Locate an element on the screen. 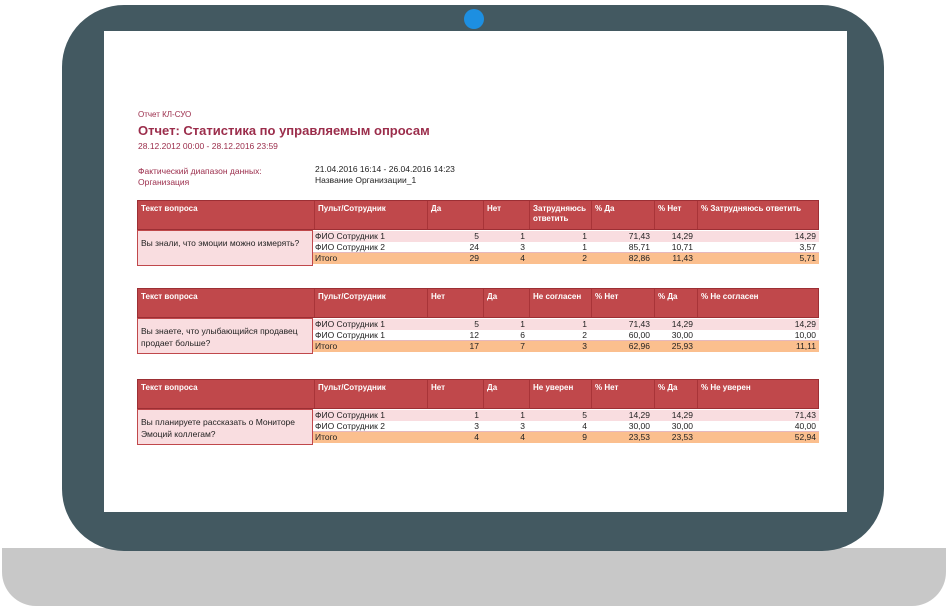 This screenshot has width=948, height=607. organization-label: Организация is located at coordinates (164, 182).